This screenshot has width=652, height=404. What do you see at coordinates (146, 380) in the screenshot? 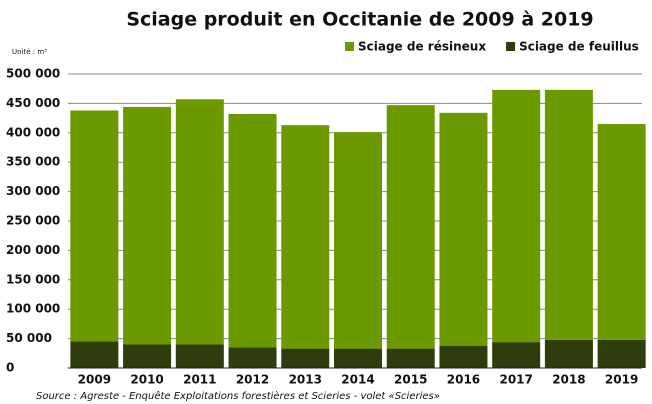
I see `x-tick-label: 2010` at bounding box center [146, 380].